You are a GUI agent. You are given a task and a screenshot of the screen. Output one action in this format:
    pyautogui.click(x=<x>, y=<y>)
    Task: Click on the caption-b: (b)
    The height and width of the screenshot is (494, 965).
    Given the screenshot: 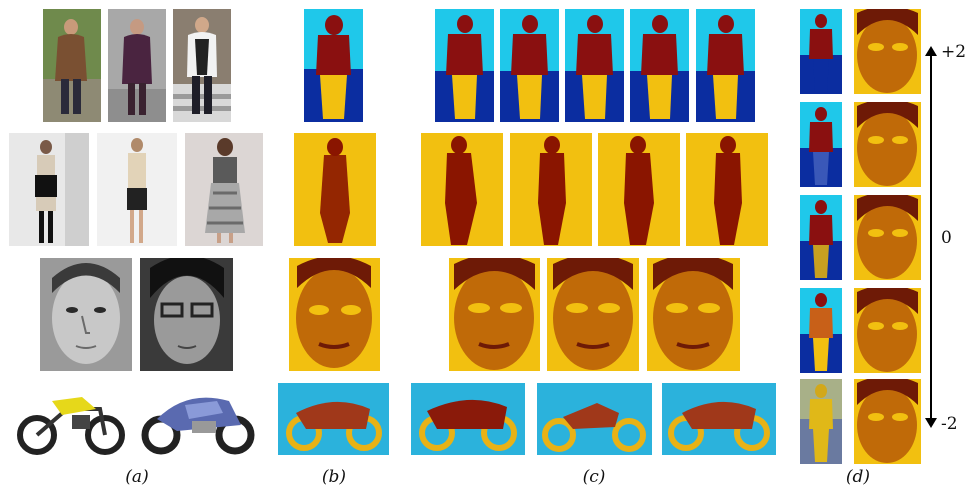 What is the action you would take?
    pyautogui.click(x=334, y=477)
    